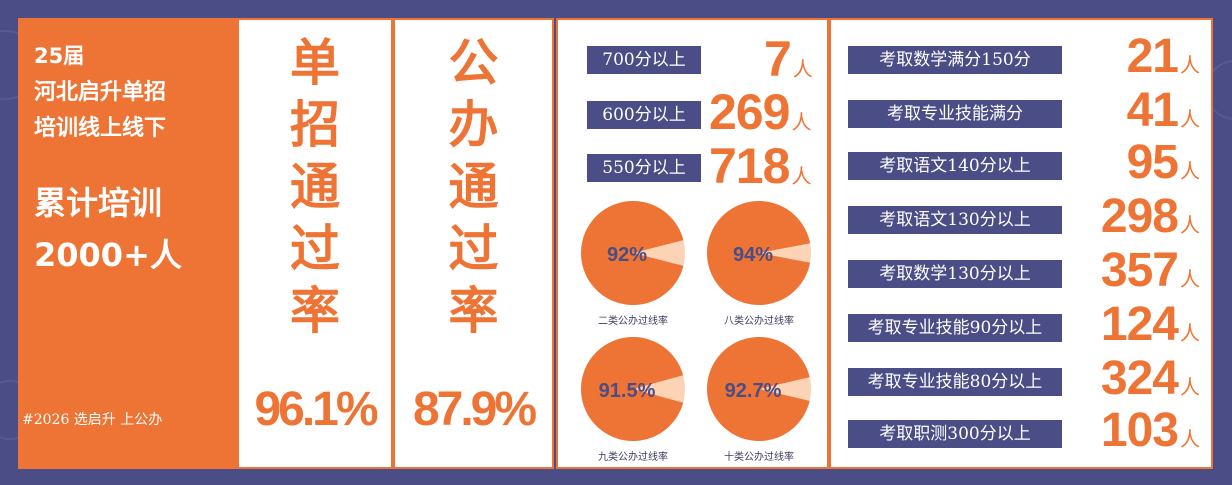  I want to click on score-tag: 550分以上, so click(644, 168).